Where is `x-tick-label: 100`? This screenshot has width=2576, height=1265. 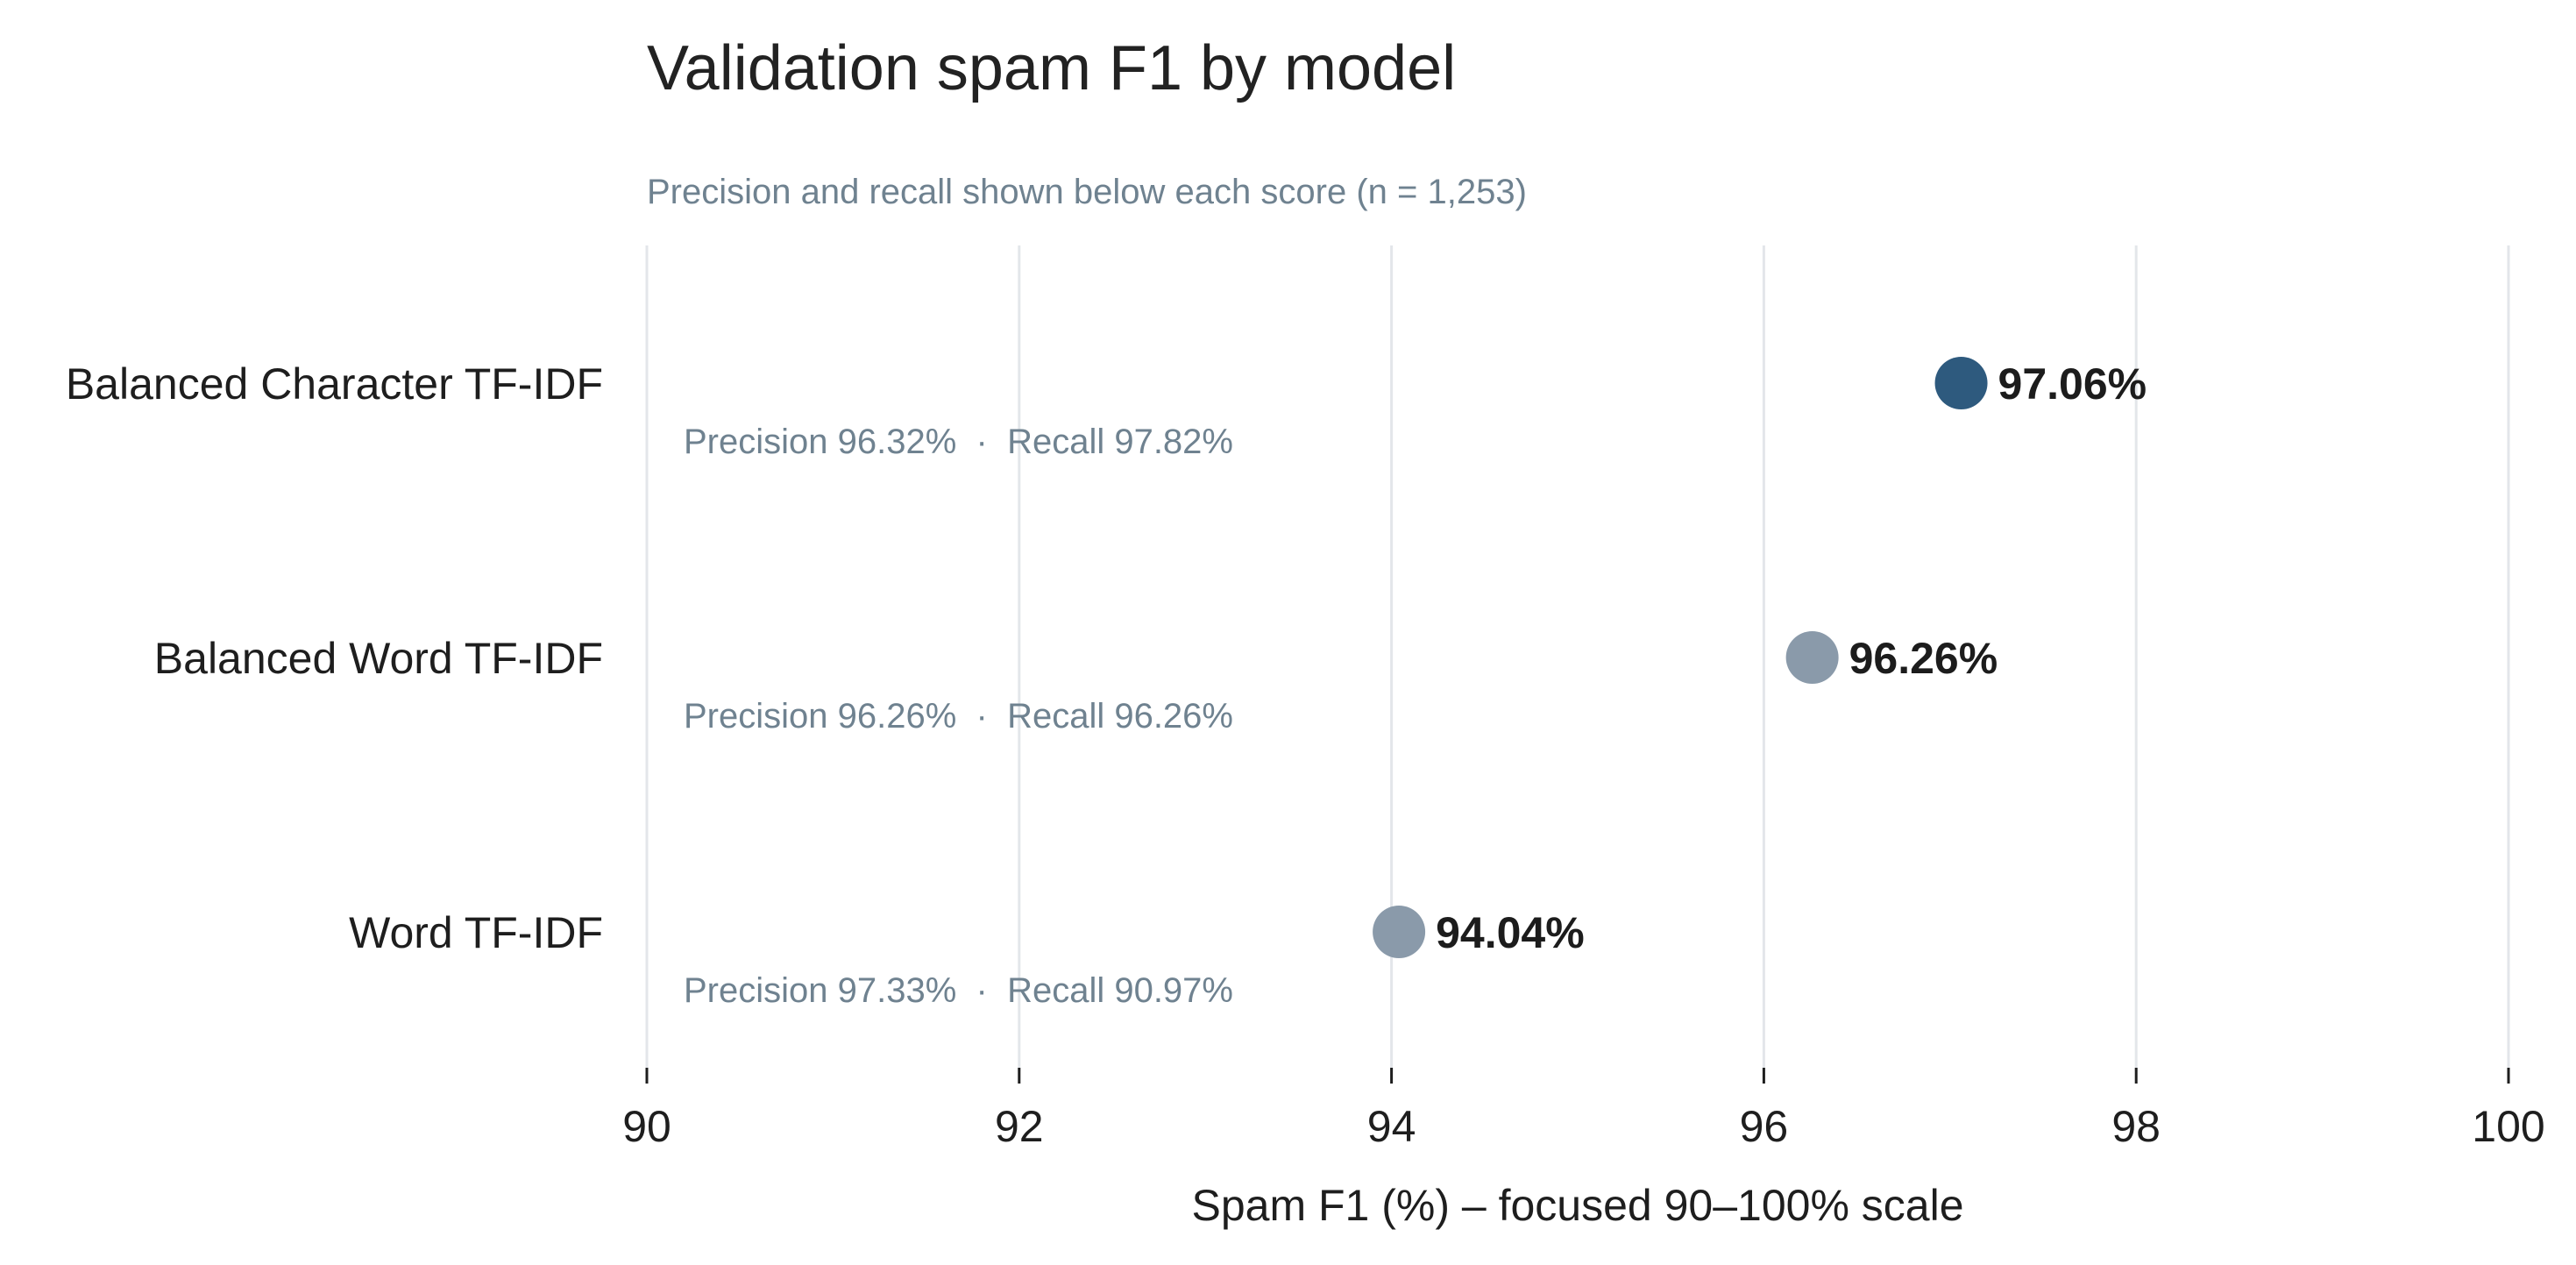
x-tick-label: 100 is located at coordinates (2508, 1126).